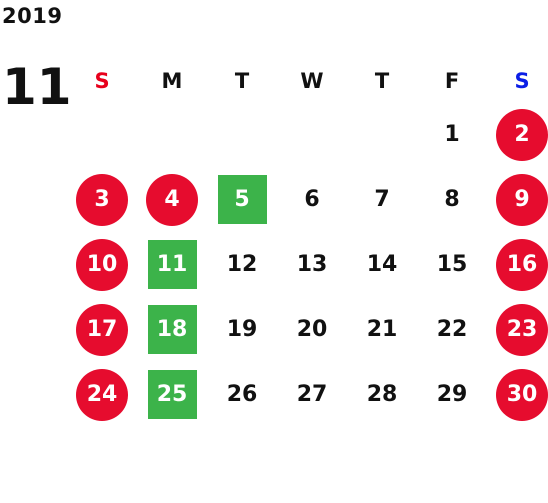 The width and height of the screenshot is (548, 503). I want to click on holiday-day: 2, so click(522, 134).